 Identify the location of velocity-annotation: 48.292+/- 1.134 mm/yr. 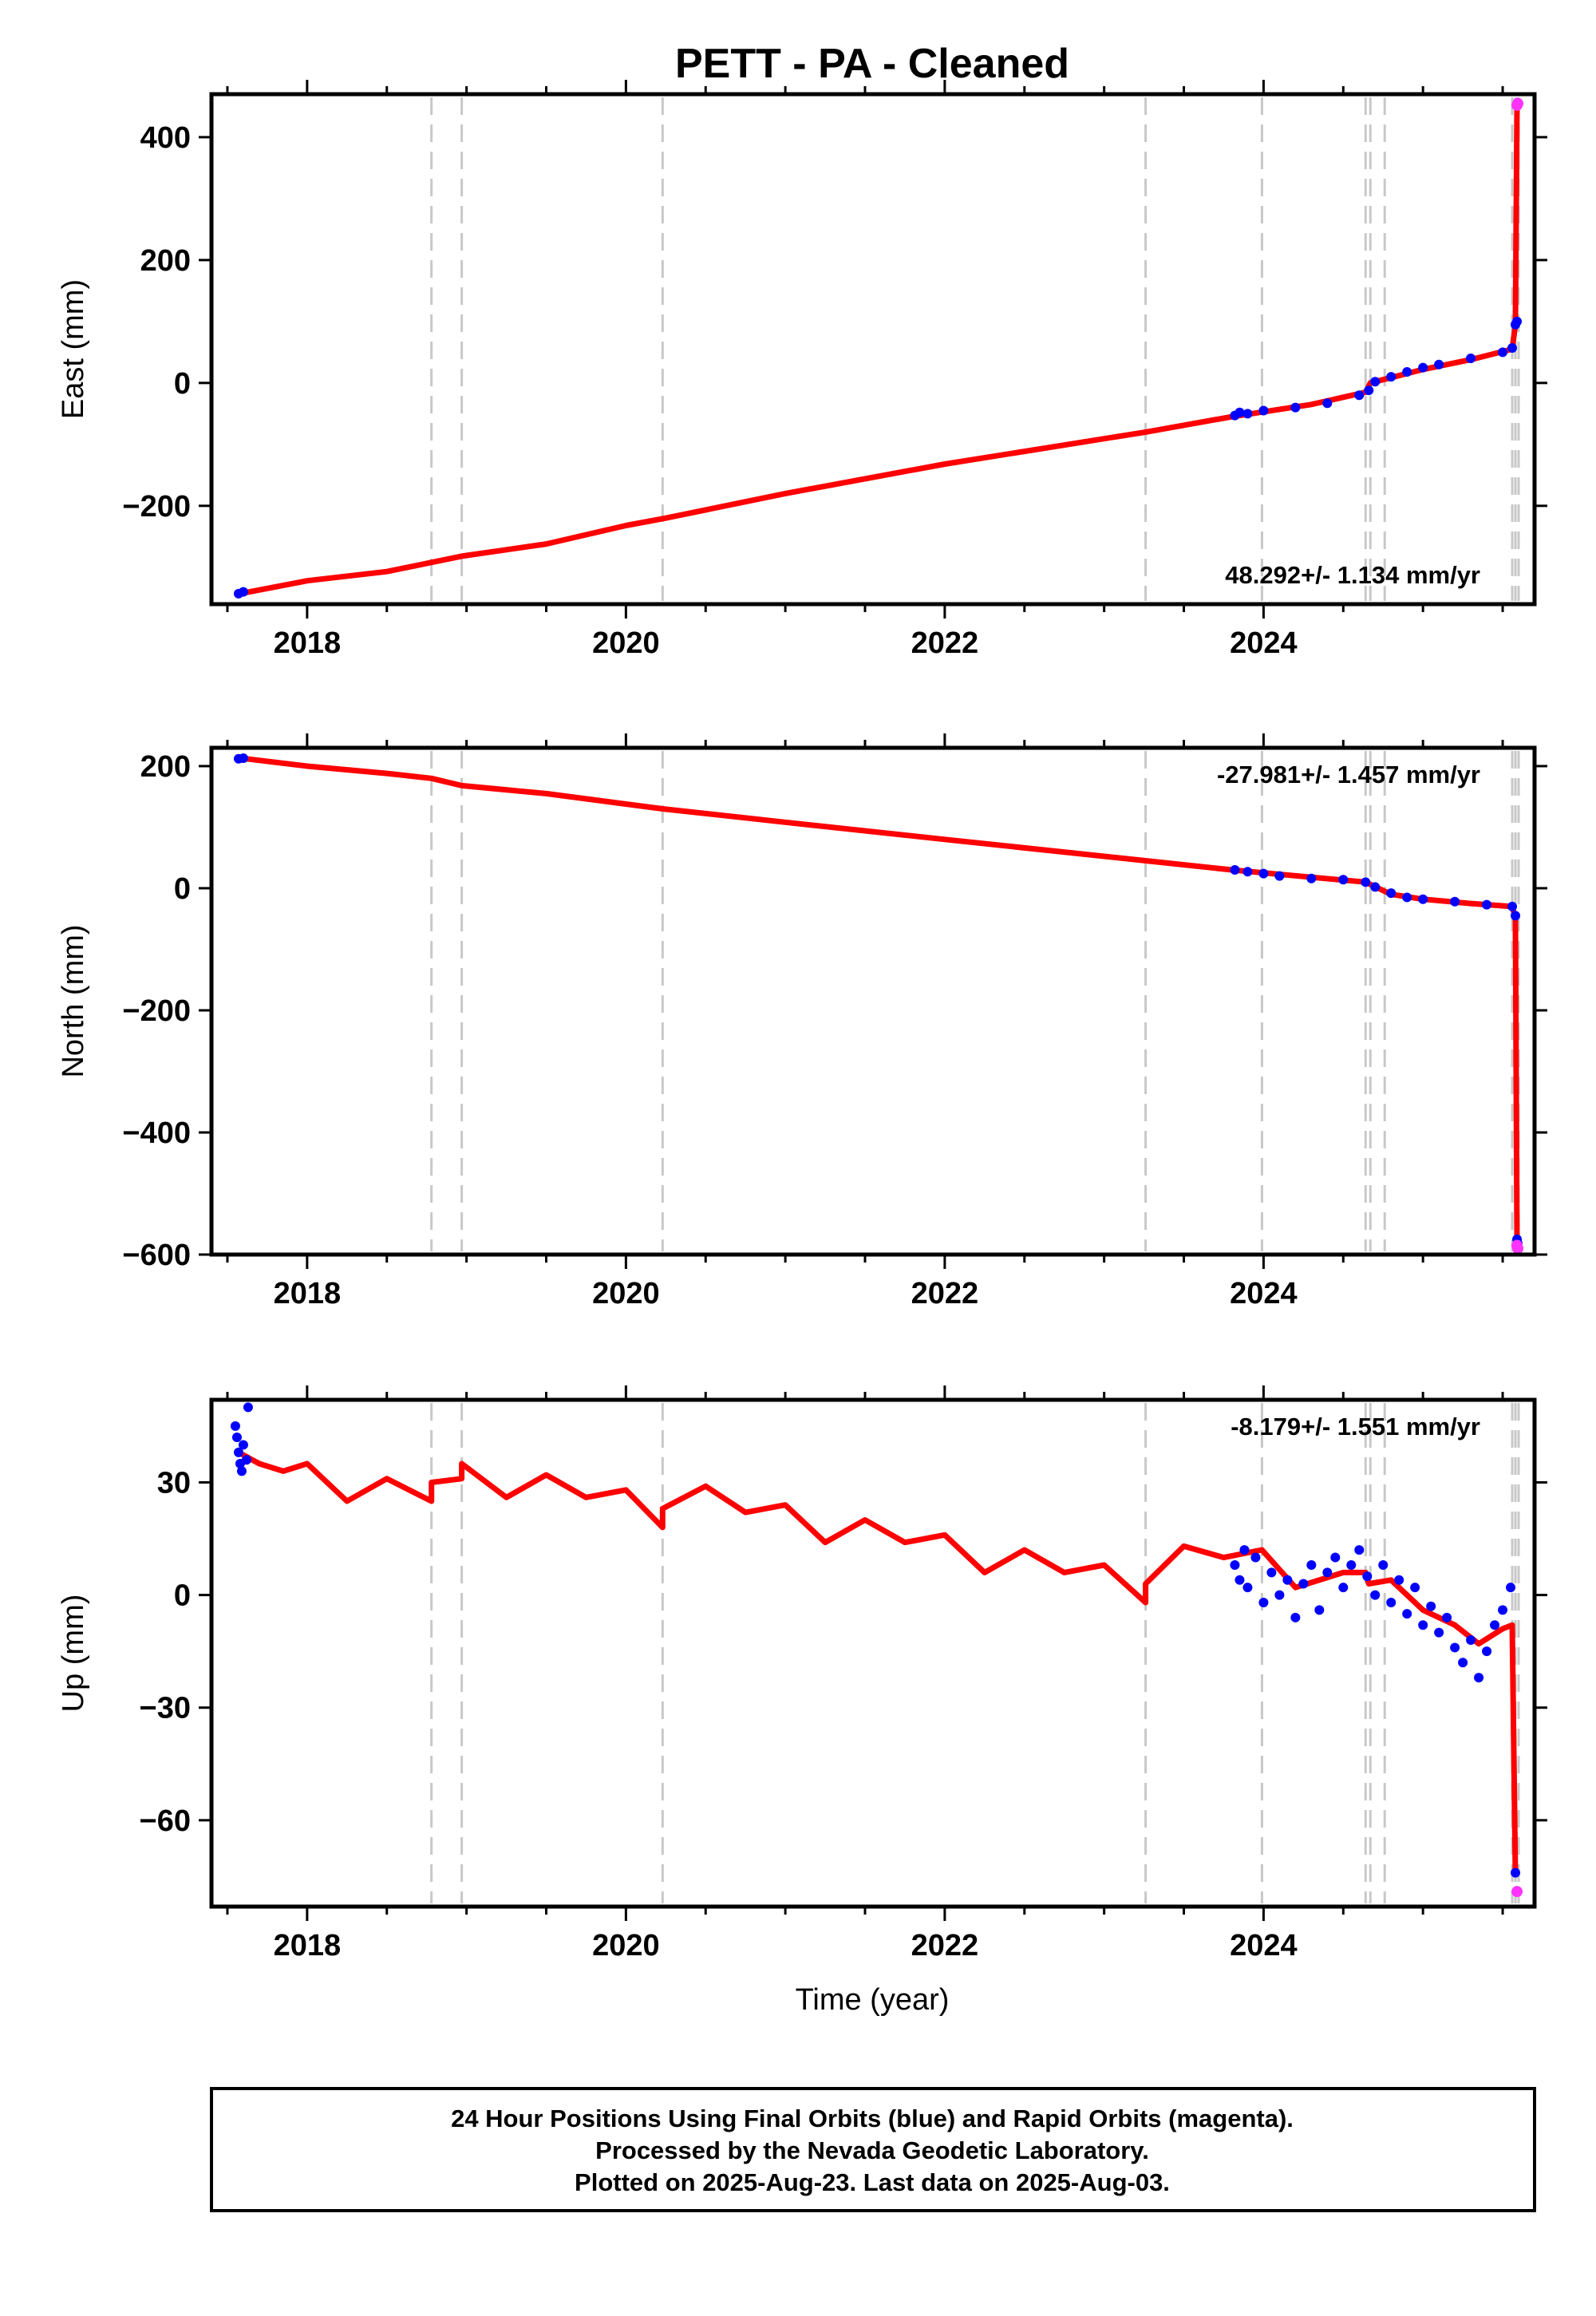
(1352, 575).